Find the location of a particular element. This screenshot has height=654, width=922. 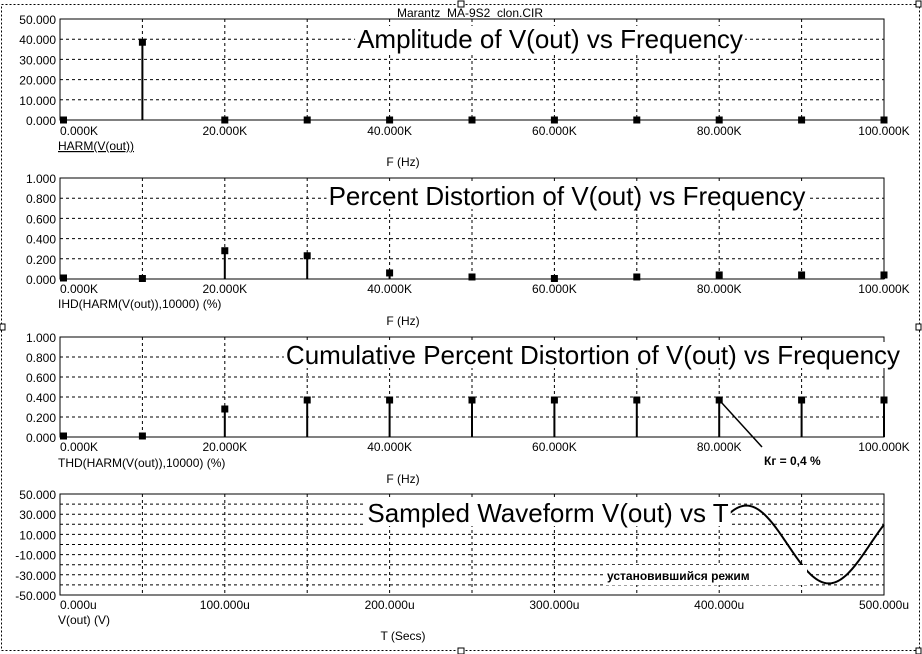

annotation-label: Кг = 0,4 % is located at coordinates (792, 461).